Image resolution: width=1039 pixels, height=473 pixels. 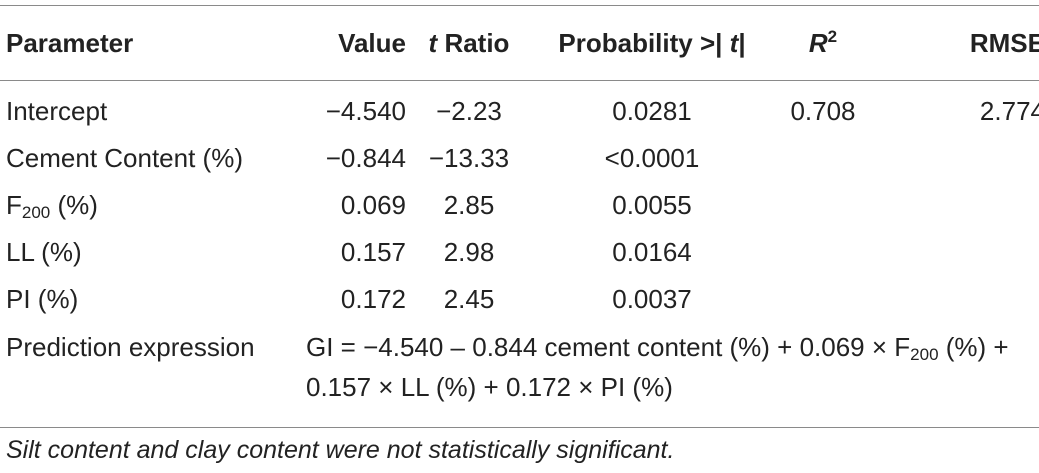 I want to click on cell-parameter: Cement Content (%), so click(x=124, y=158).